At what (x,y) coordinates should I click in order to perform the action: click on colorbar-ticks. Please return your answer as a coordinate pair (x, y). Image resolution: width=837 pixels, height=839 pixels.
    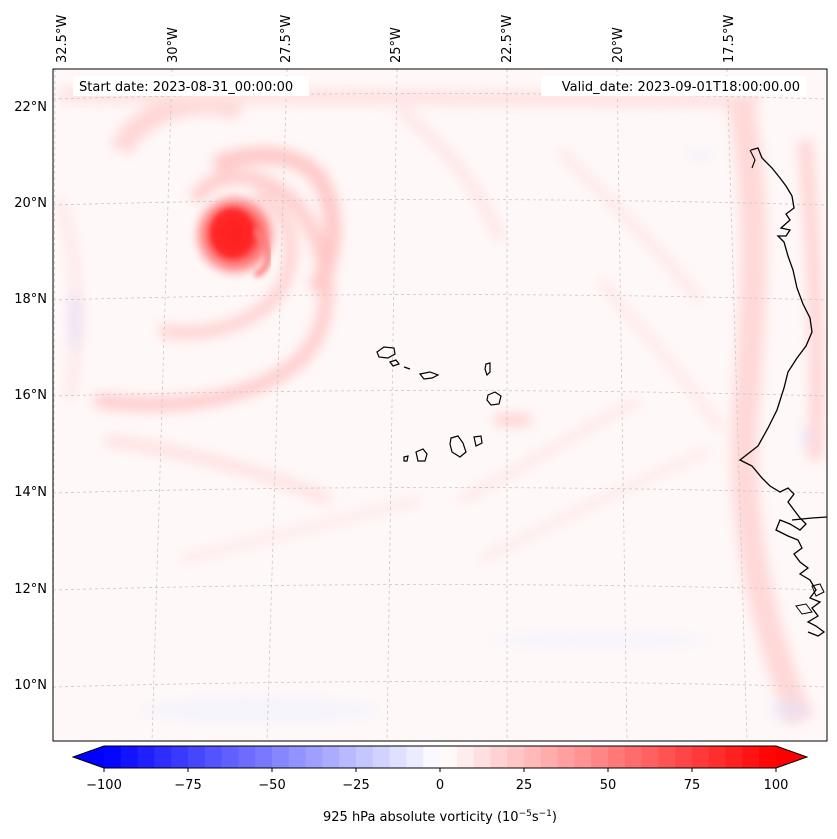
    Looking at the image, I should click on (440, 770).